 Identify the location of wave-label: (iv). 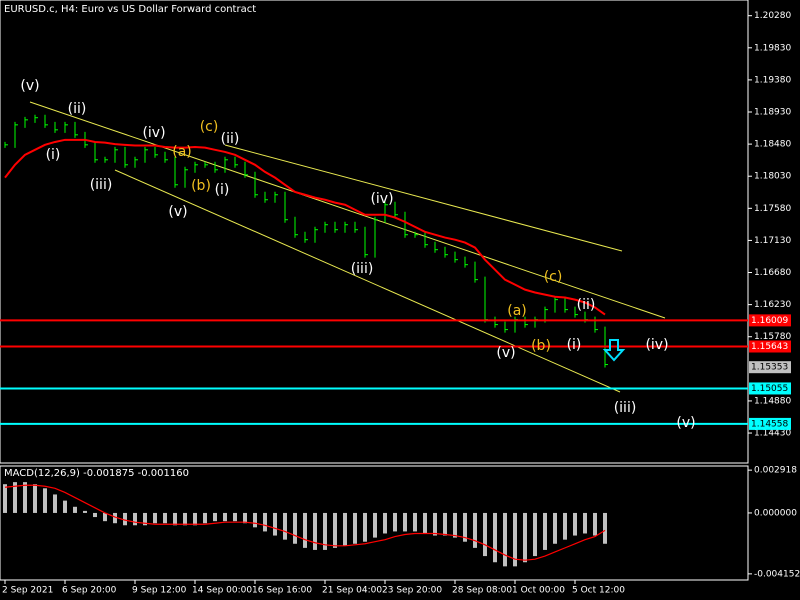
(153, 133).